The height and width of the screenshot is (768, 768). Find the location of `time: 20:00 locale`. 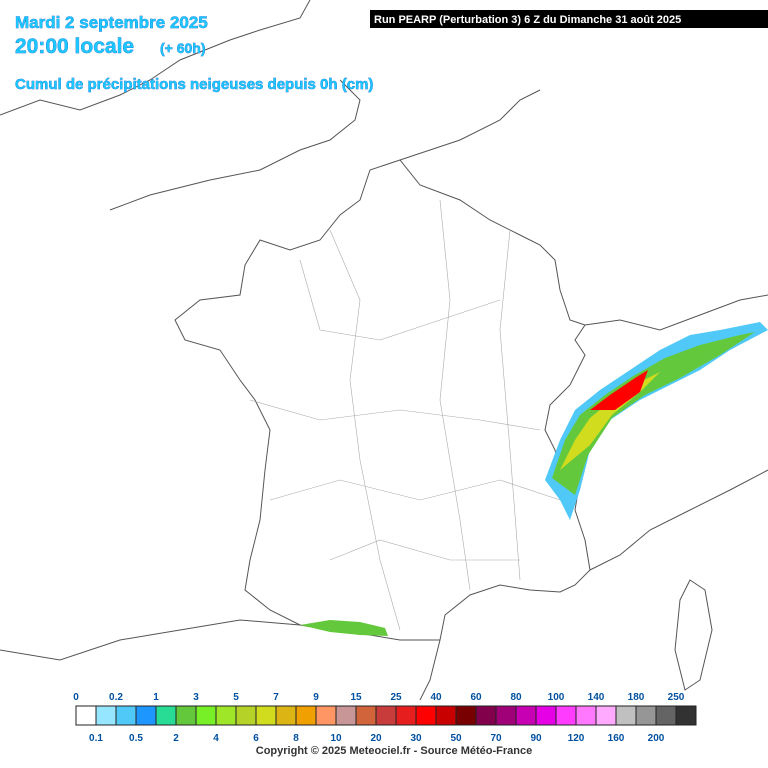

time: 20:00 locale is located at coordinates (74, 46).